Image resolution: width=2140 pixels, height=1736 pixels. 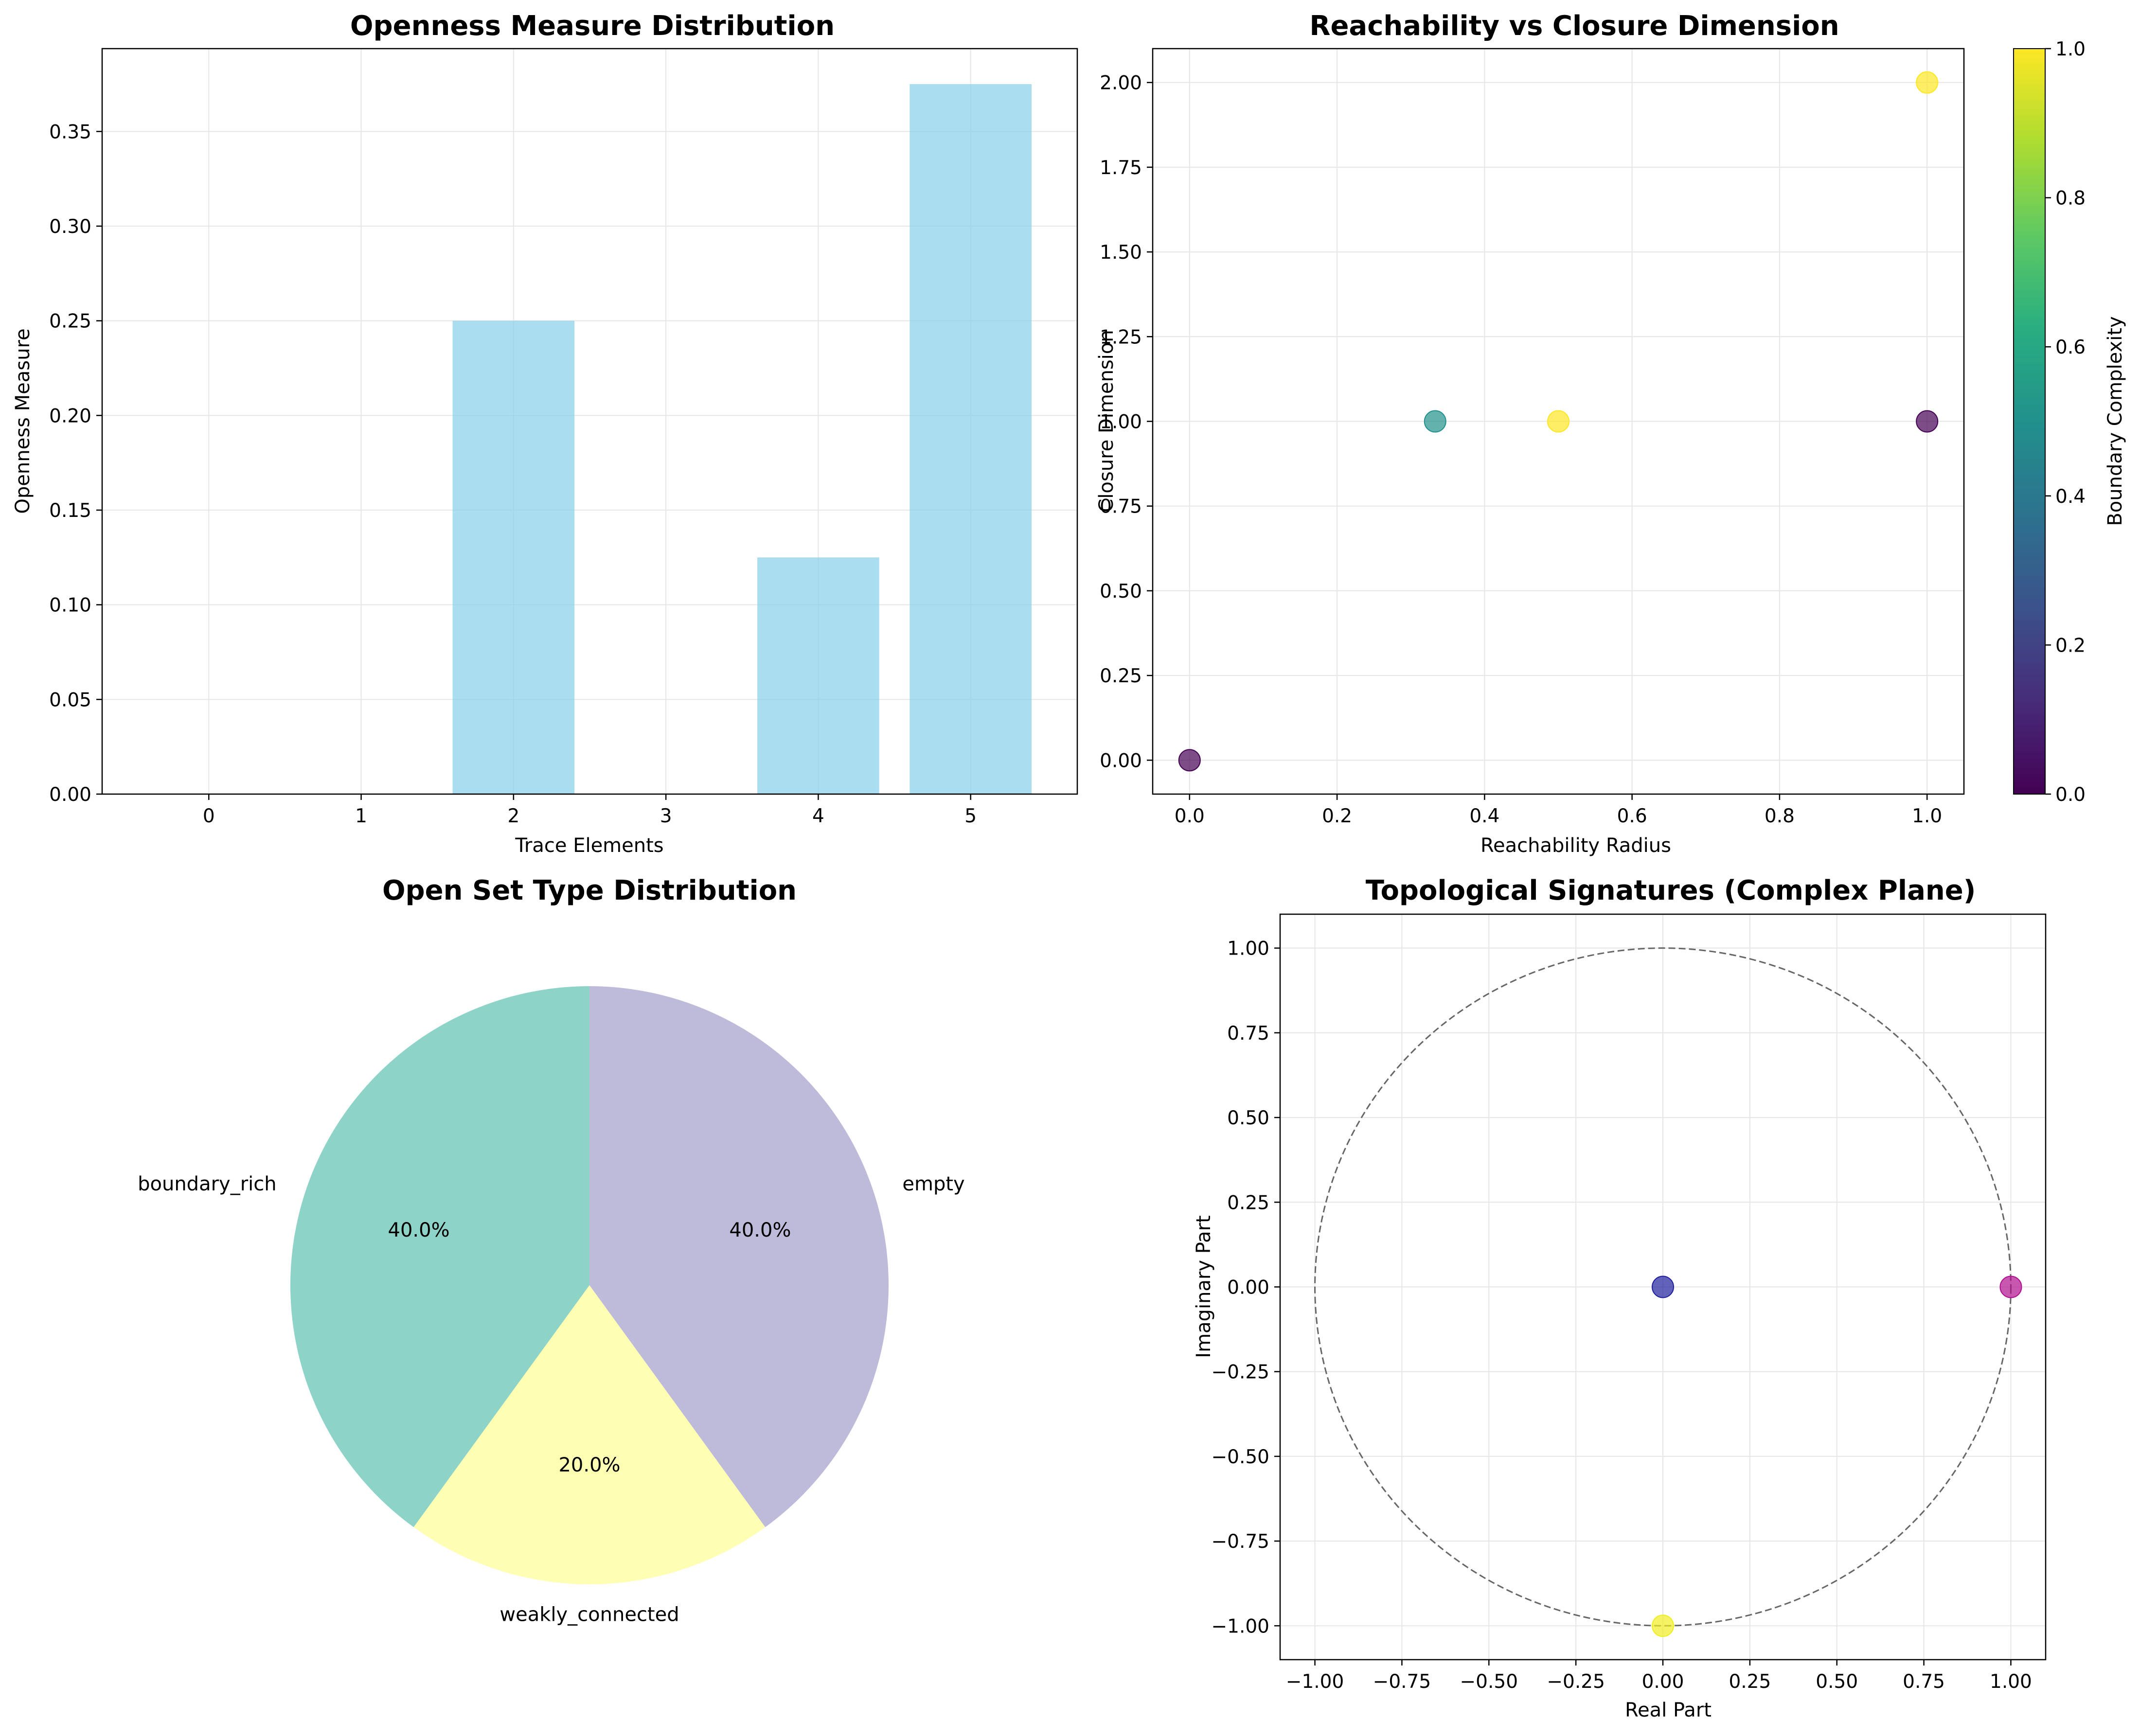 I want to click on signatures-ylabel: Imaginary Part, so click(x=1204, y=1286).